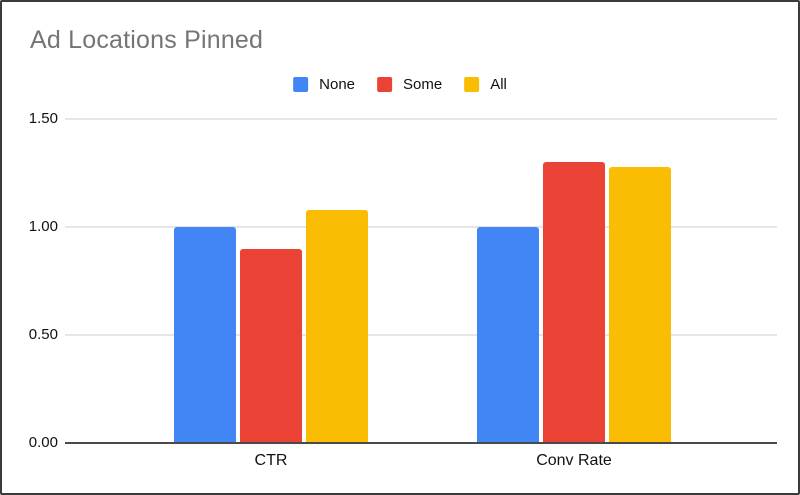 Image resolution: width=800 pixels, height=495 pixels. Describe the element at coordinates (640, 304) in the screenshot. I see `bar-conv-rate-all` at that location.